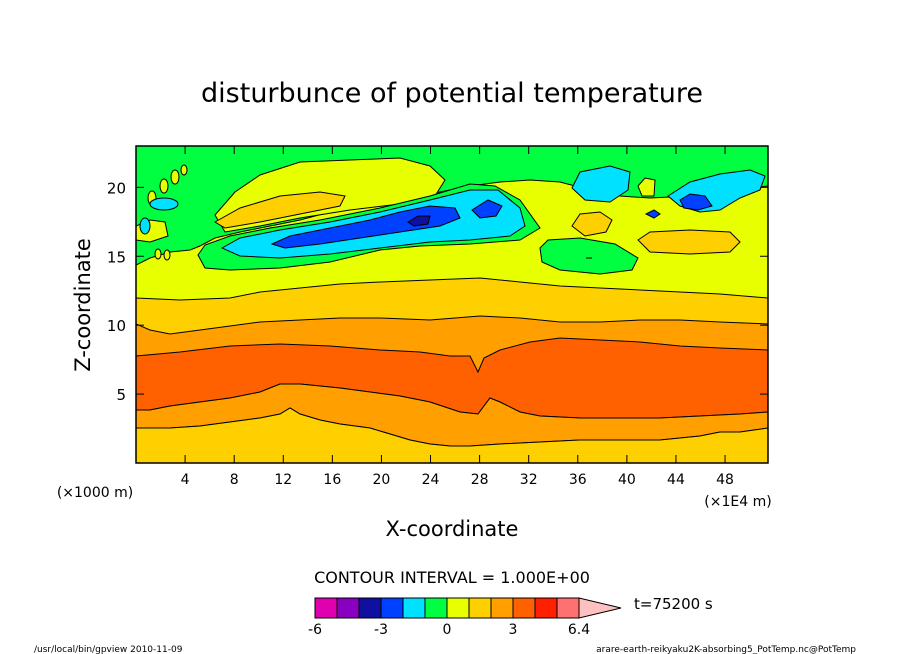  I want to click on colorbar-triangle, so click(600, 608).